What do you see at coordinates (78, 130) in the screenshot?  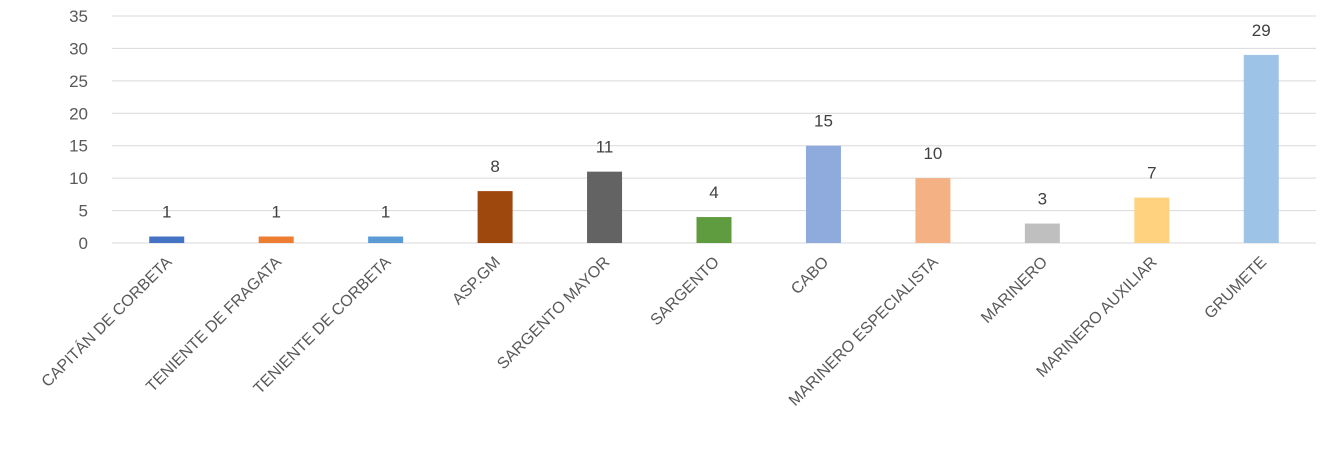 I see `y-axis-ticks: 0 5 10 15 20 25 30 35` at bounding box center [78, 130].